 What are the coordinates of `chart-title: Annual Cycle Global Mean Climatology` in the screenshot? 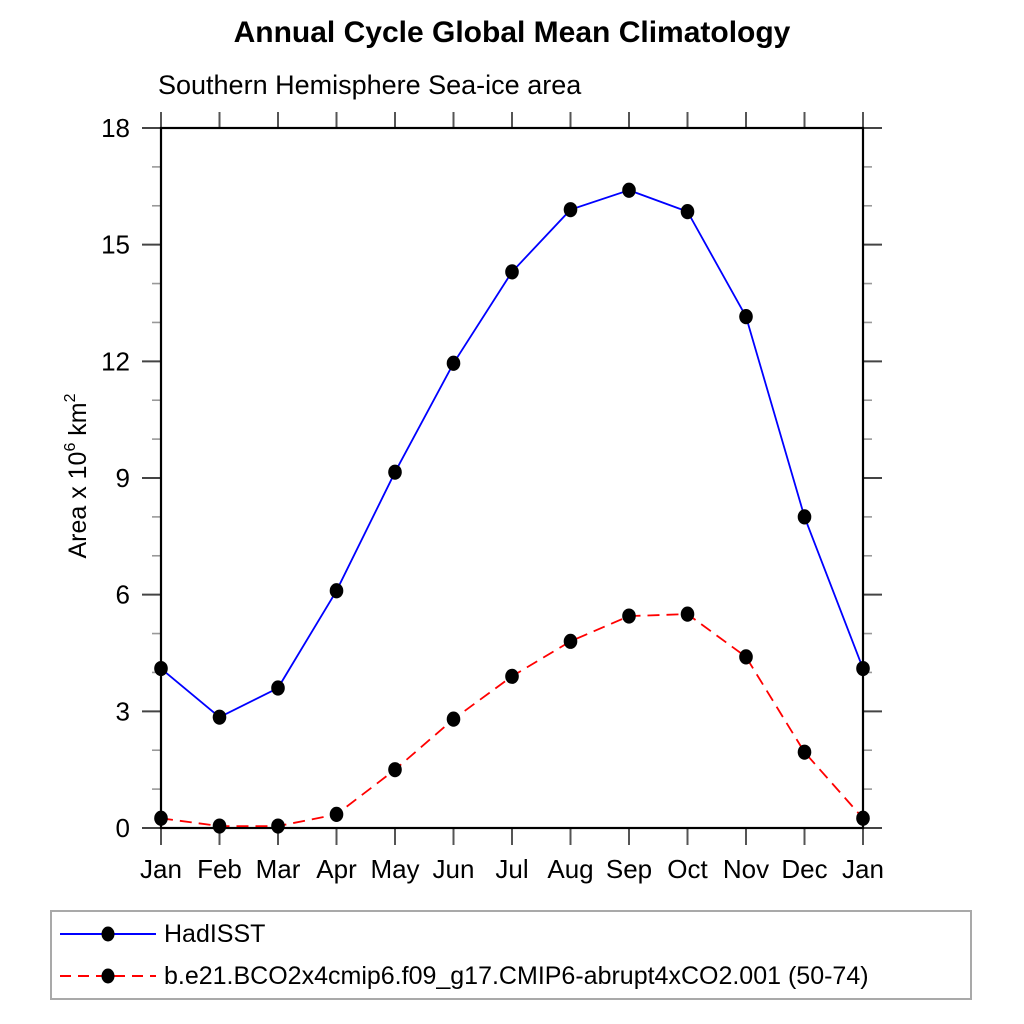 It's located at (512, 32).